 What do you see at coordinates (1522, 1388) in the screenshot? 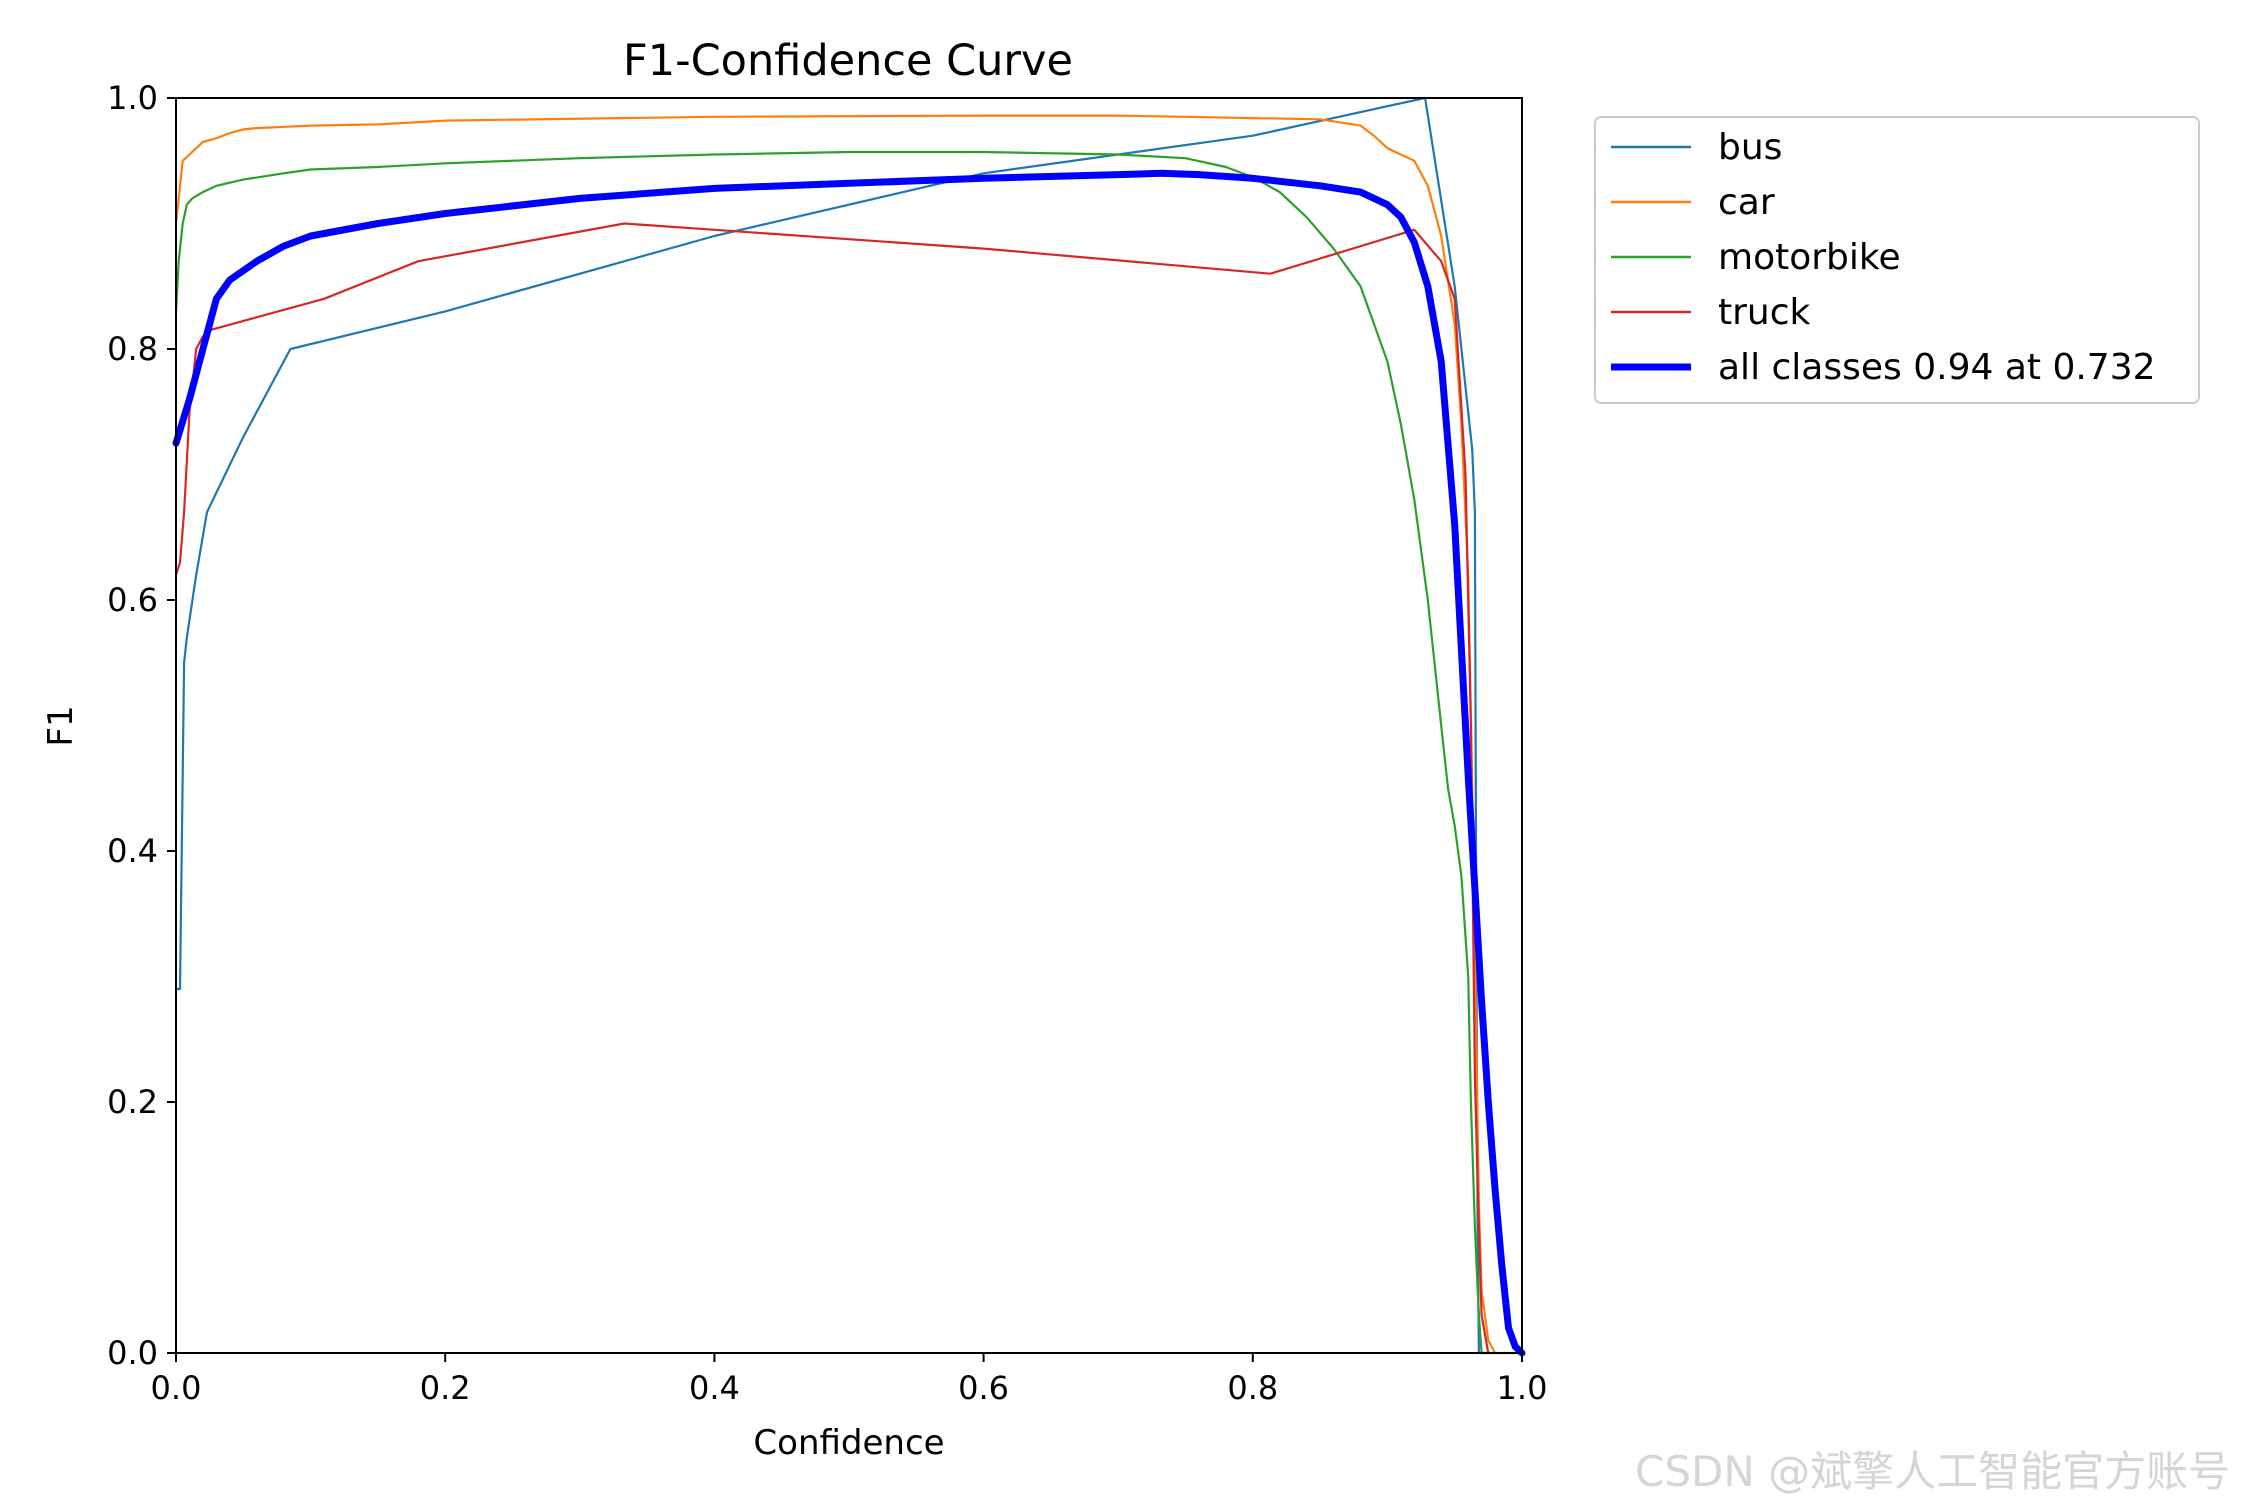
I see `x-tick-label: 1.0` at bounding box center [1522, 1388].